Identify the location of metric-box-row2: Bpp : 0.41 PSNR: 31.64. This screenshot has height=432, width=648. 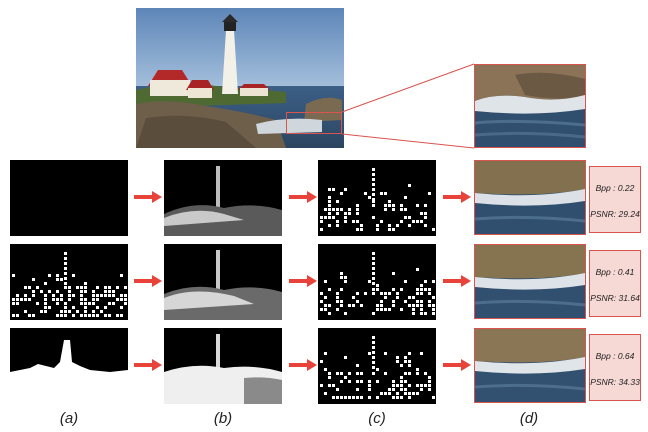
(615, 283).